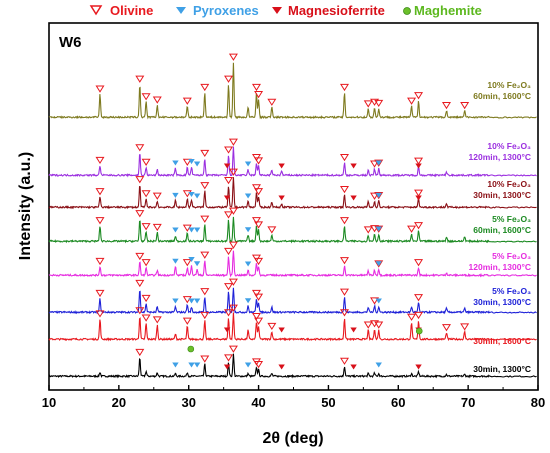 This screenshot has width=550, height=453. What do you see at coordinates (277, 10) in the screenshot?
I see `magnesioferrite-legend-marker` at bounding box center [277, 10].